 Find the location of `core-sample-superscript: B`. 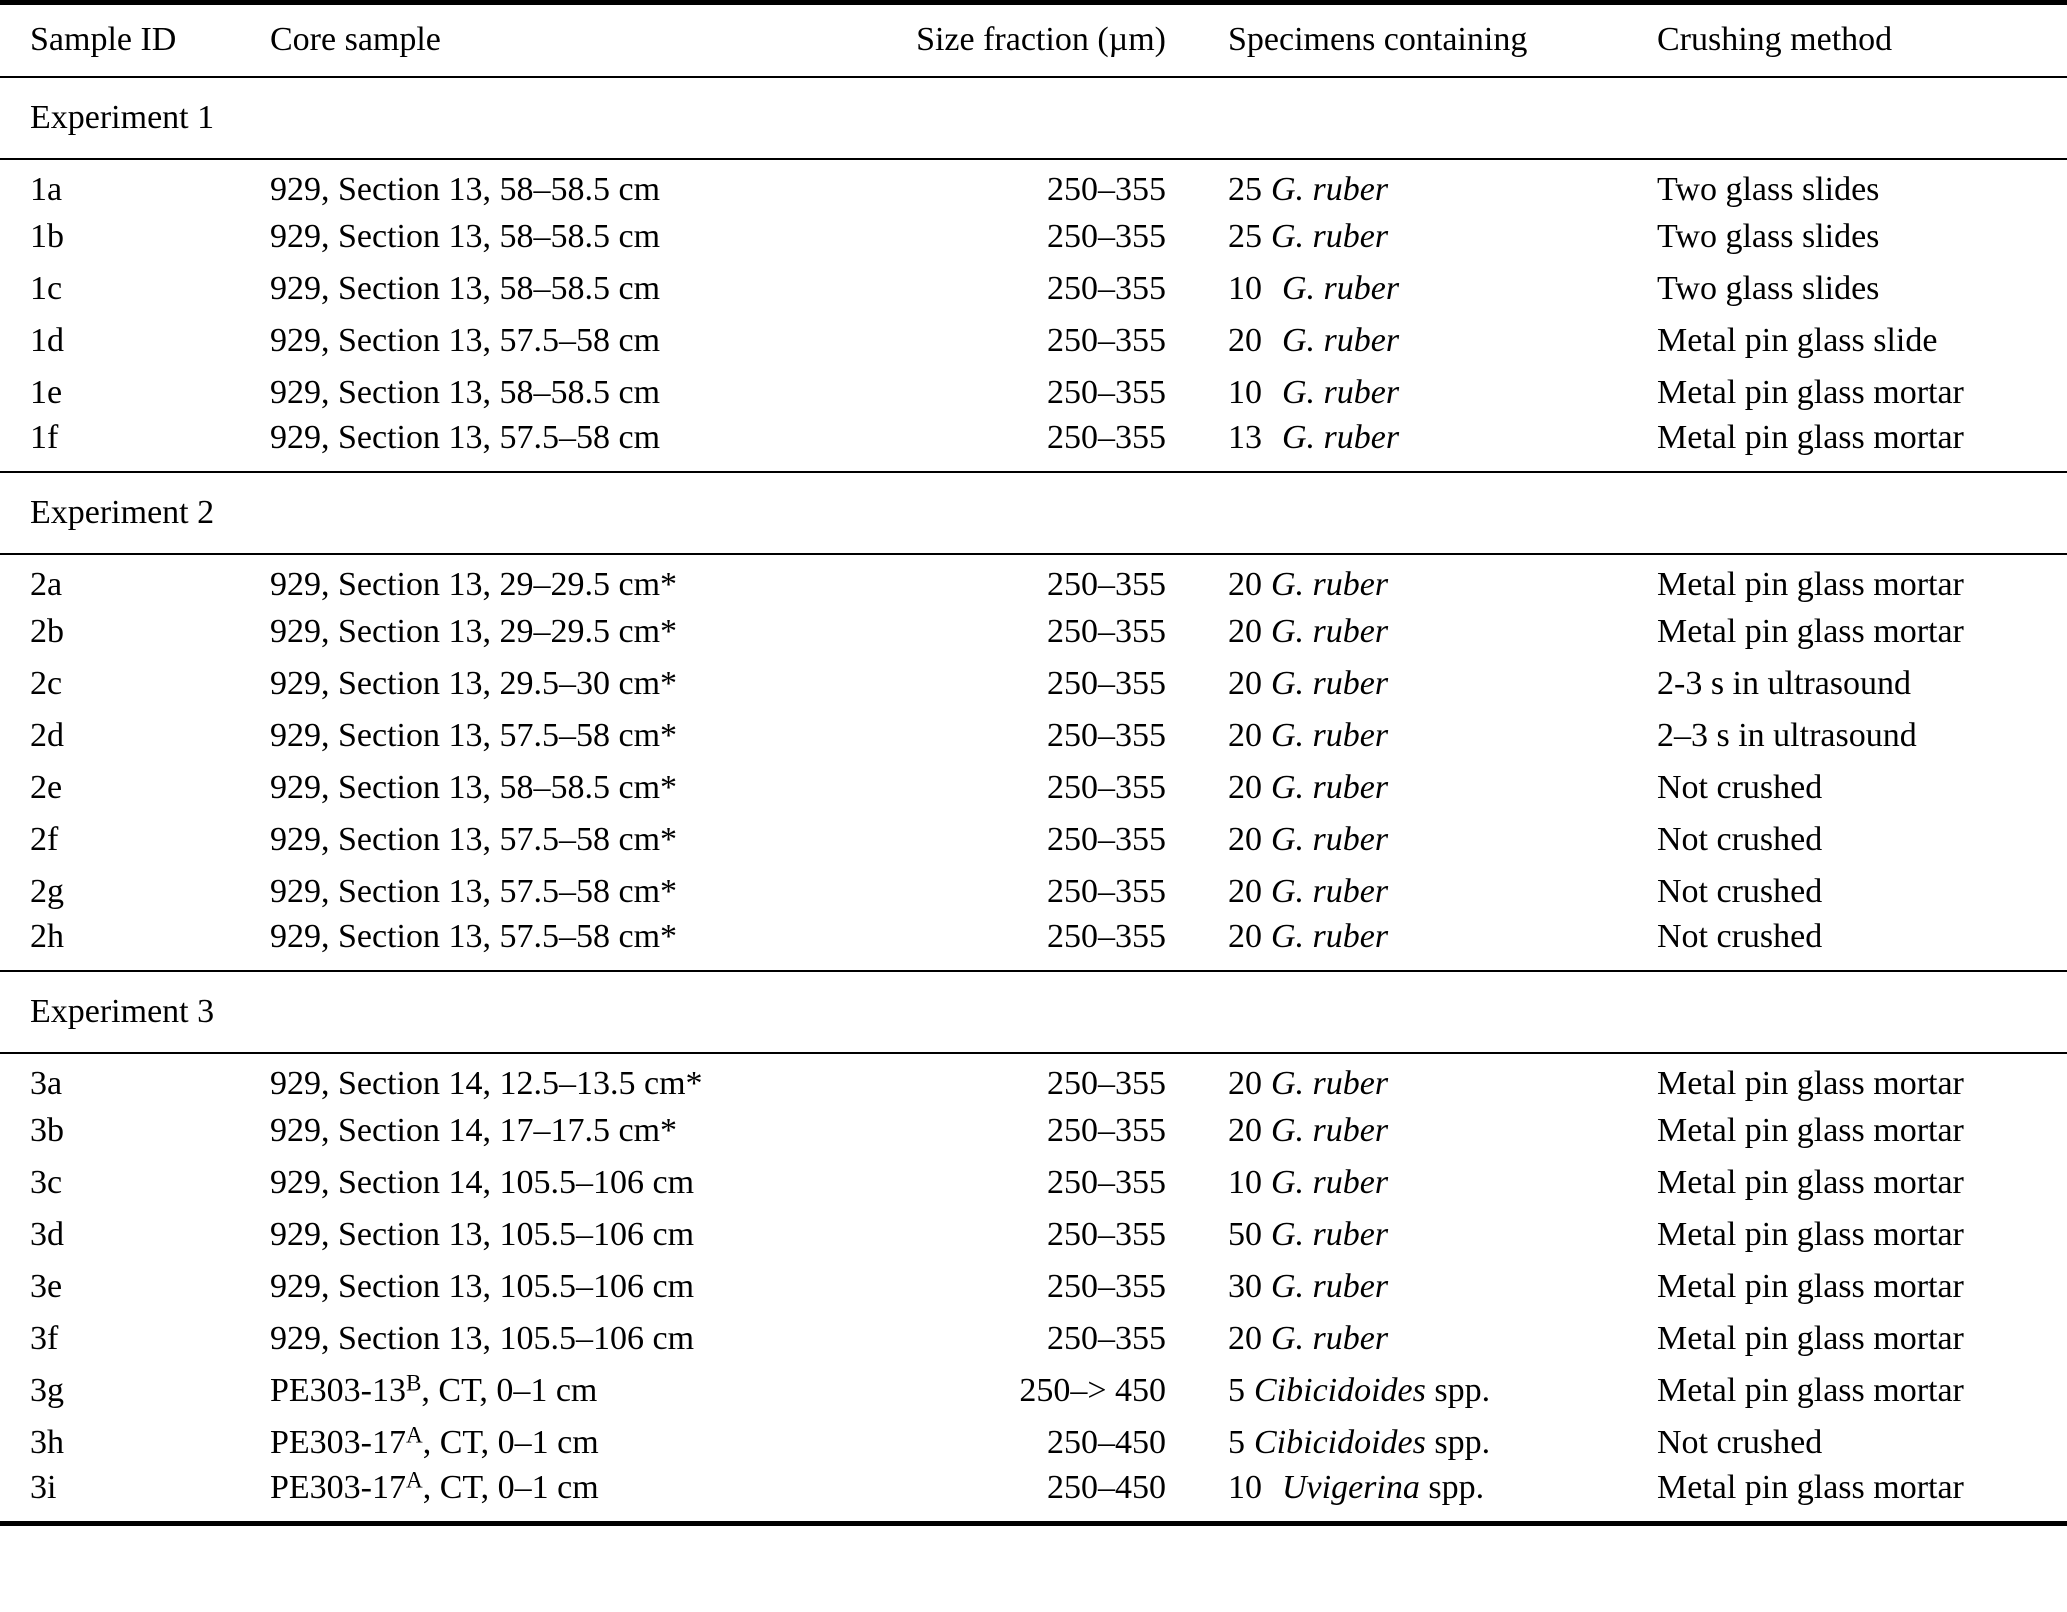

core-sample-superscript: B is located at coordinates (414, 1383).